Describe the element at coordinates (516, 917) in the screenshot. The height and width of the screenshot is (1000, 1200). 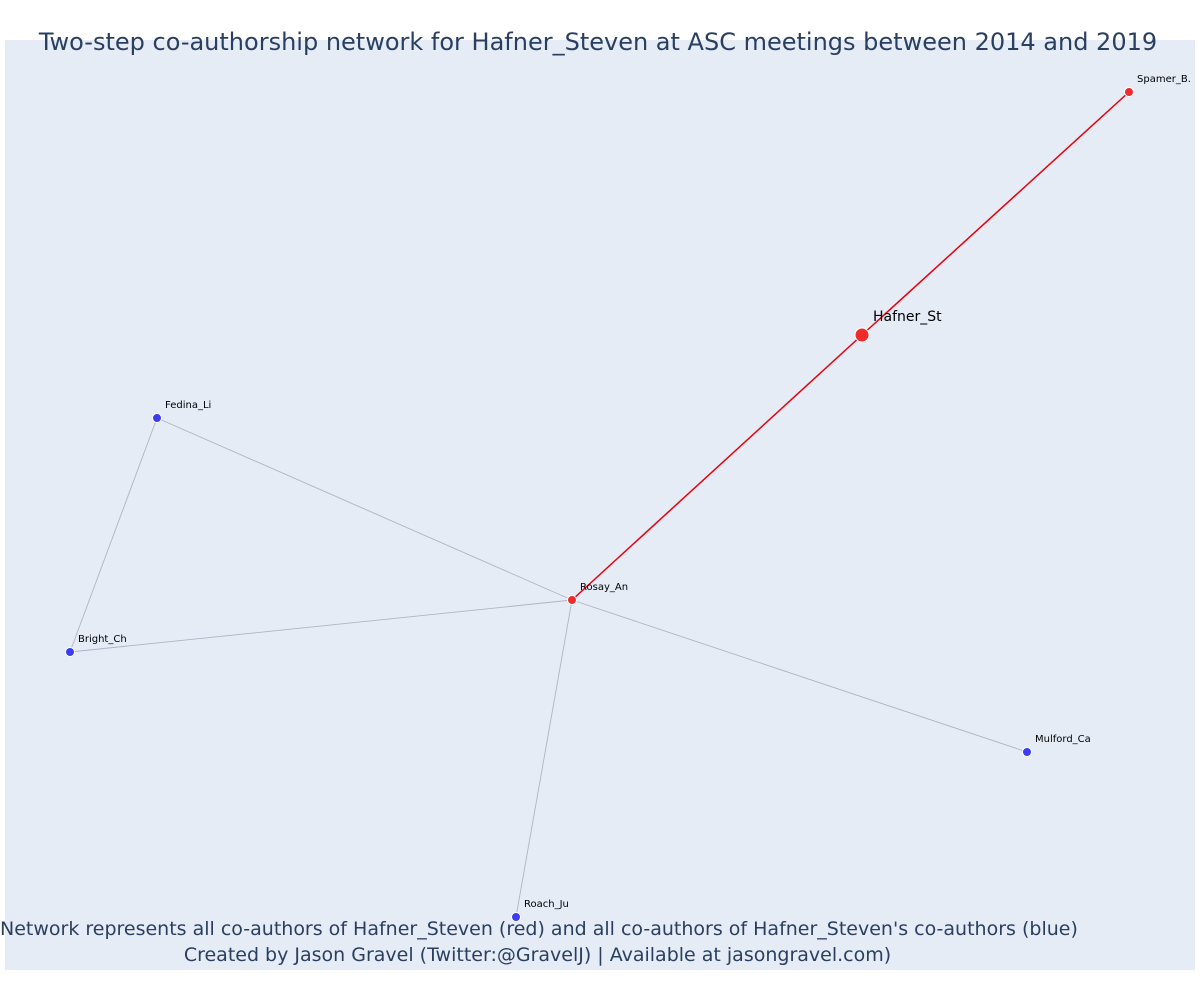
I see `node-Roach_Ju` at that location.